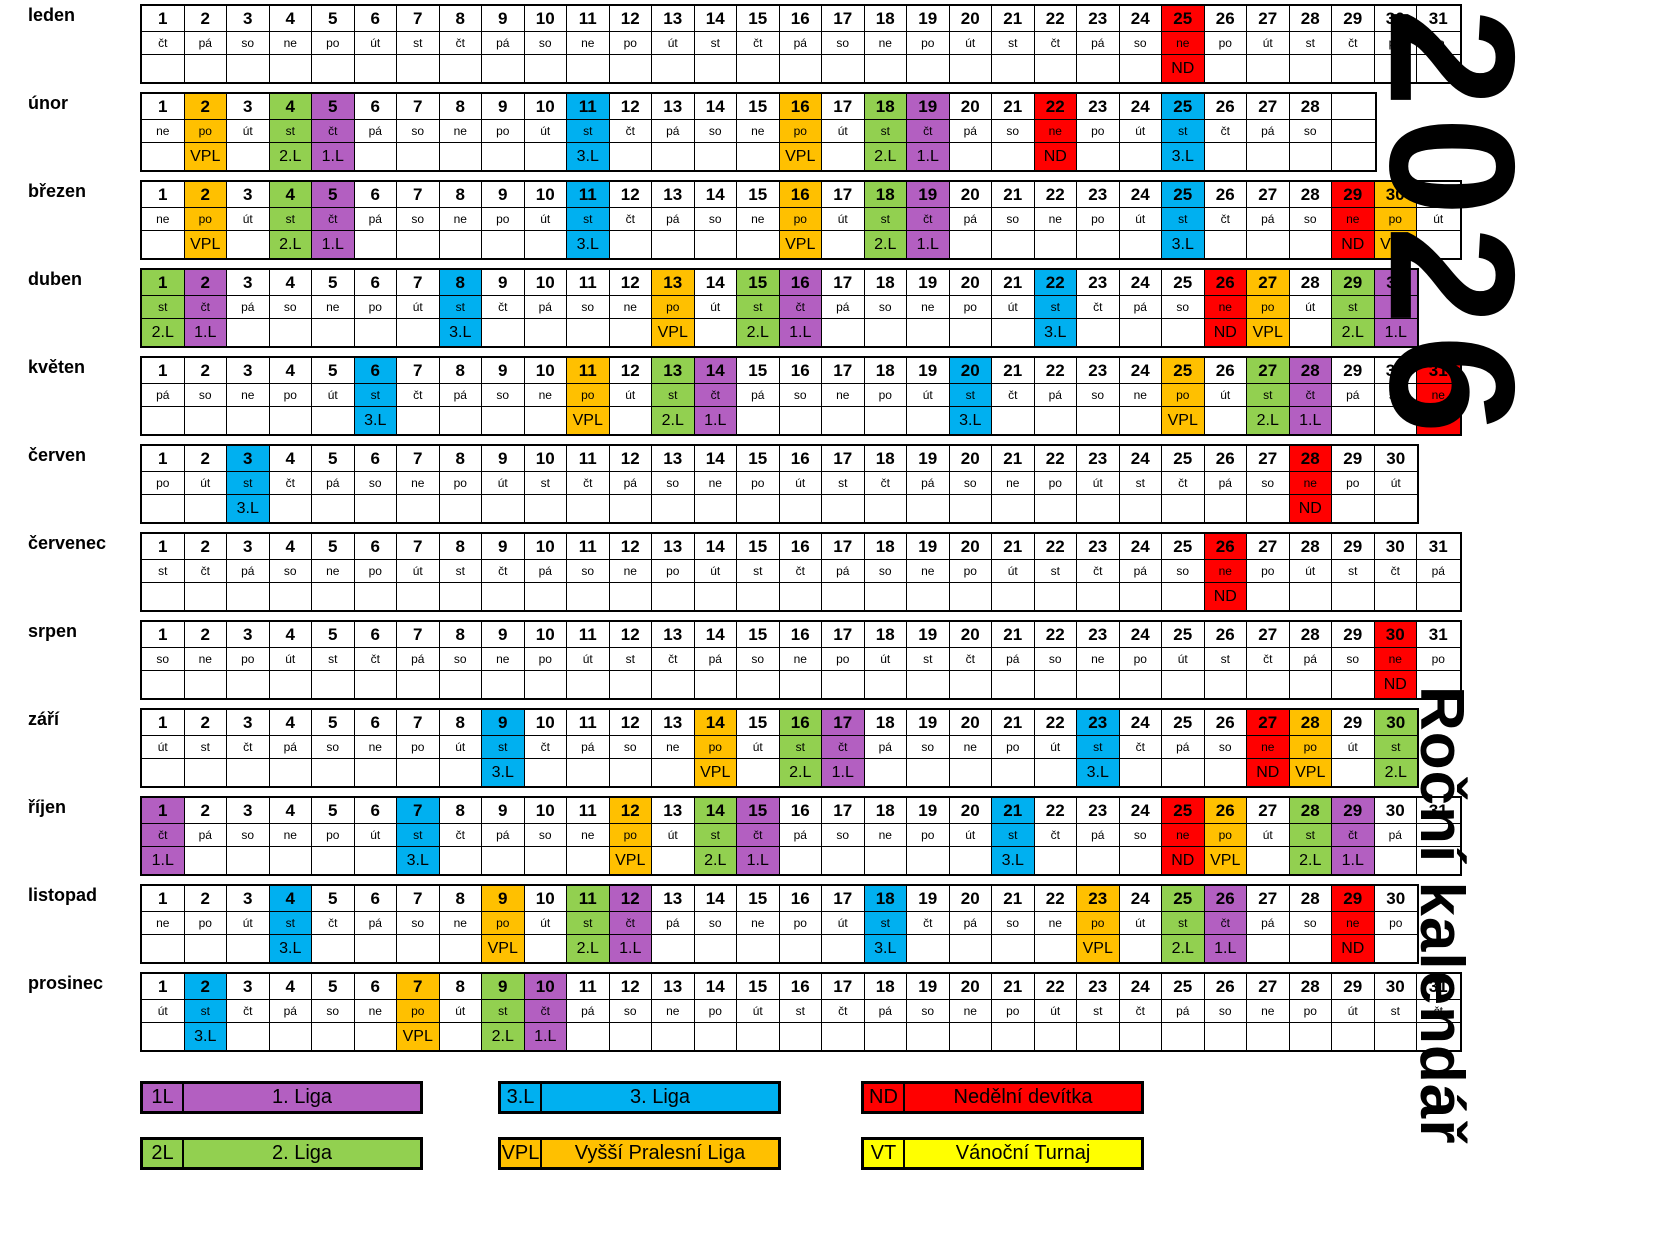 Image resolution: width=1657 pixels, height=1234 pixels. I want to click on day-event-cell: 3.L, so click(460, 332).